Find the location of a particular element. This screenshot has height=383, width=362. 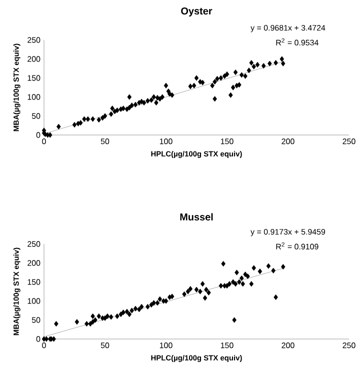

chart-title: Oyster is located at coordinates (196, 11).